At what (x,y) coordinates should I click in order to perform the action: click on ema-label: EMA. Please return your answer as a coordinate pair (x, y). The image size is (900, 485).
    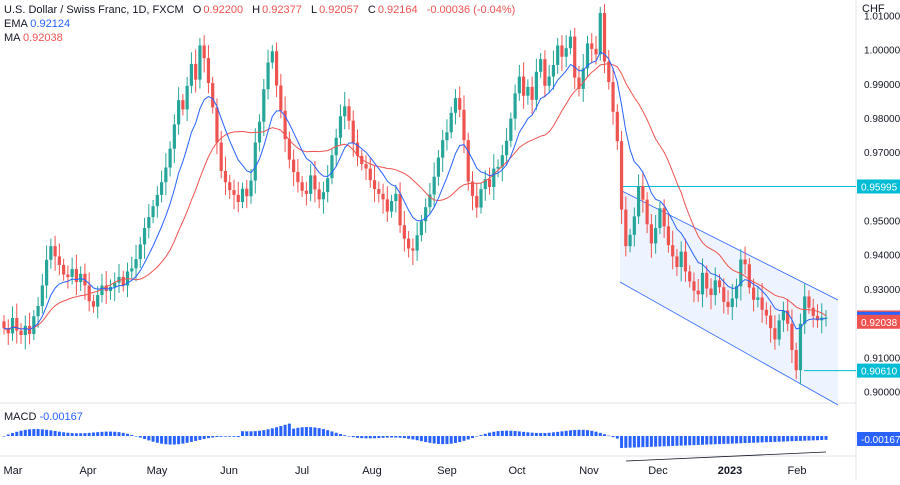
    Looking at the image, I should click on (15, 24).